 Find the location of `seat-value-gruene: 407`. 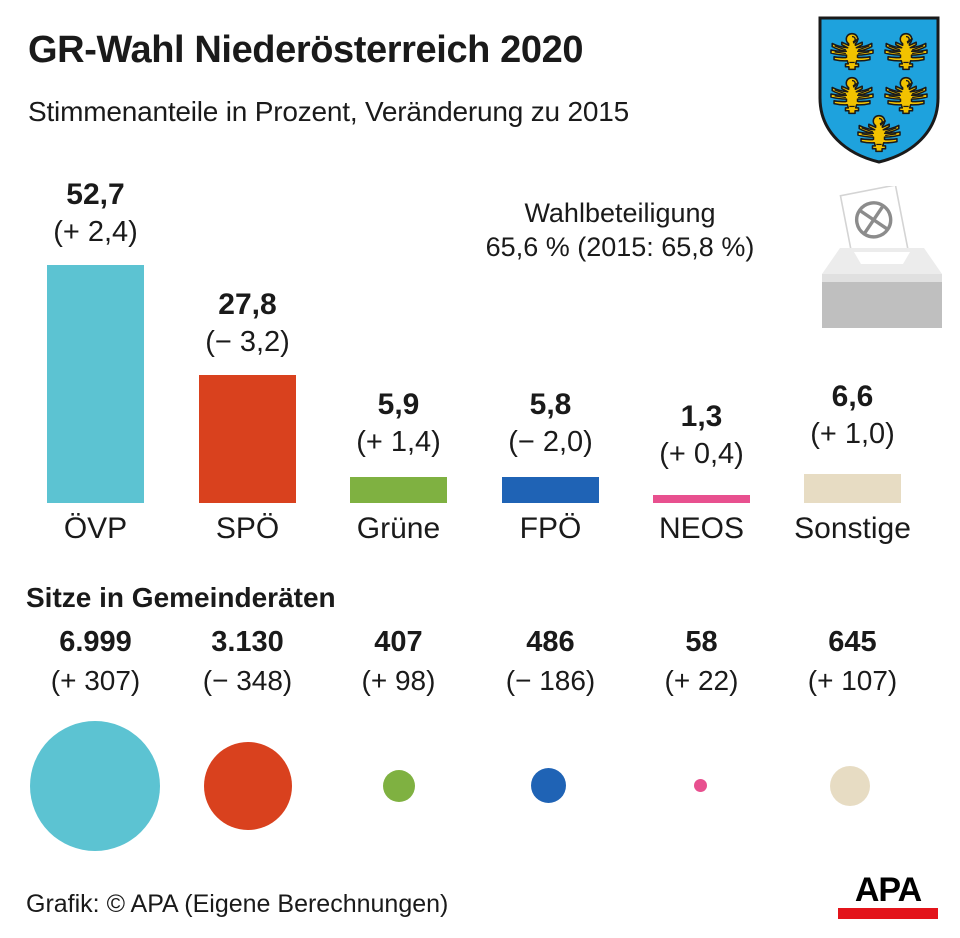

seat-value-gruene: 407 is located at coordinates (398, 642).